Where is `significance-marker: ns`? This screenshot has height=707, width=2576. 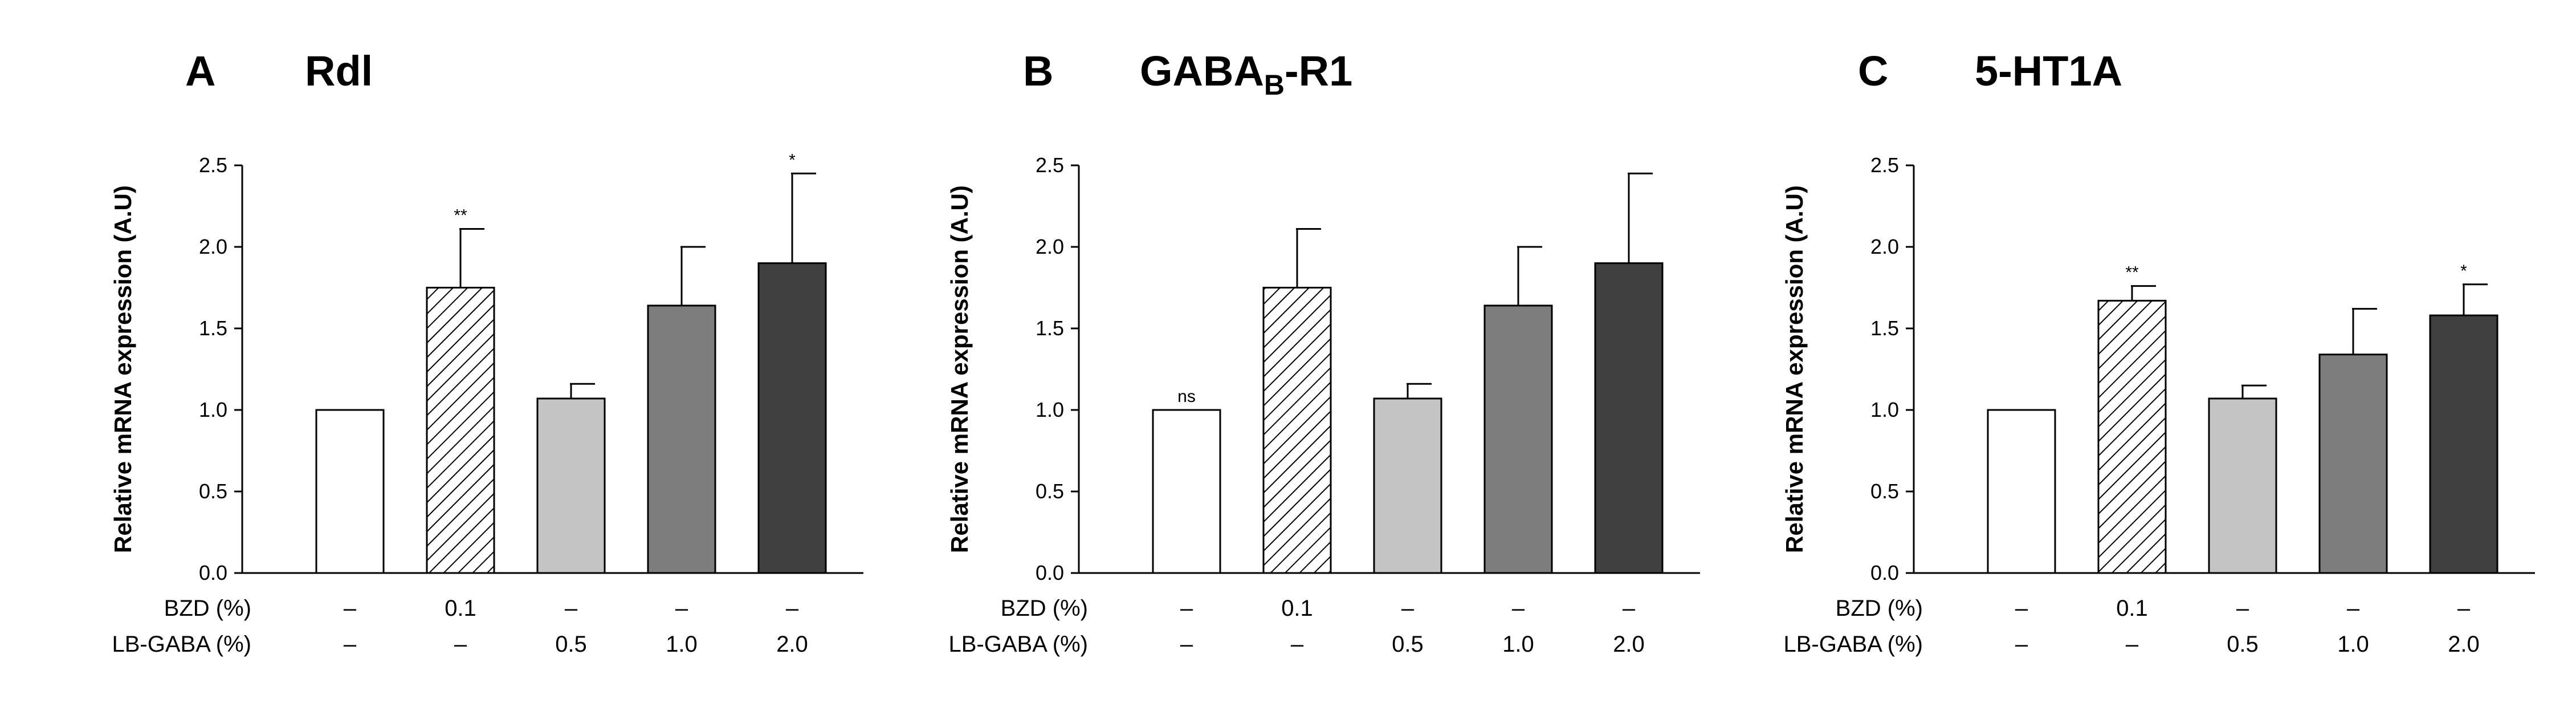
significance-marker: ns is located at coordinates (1186, 396).